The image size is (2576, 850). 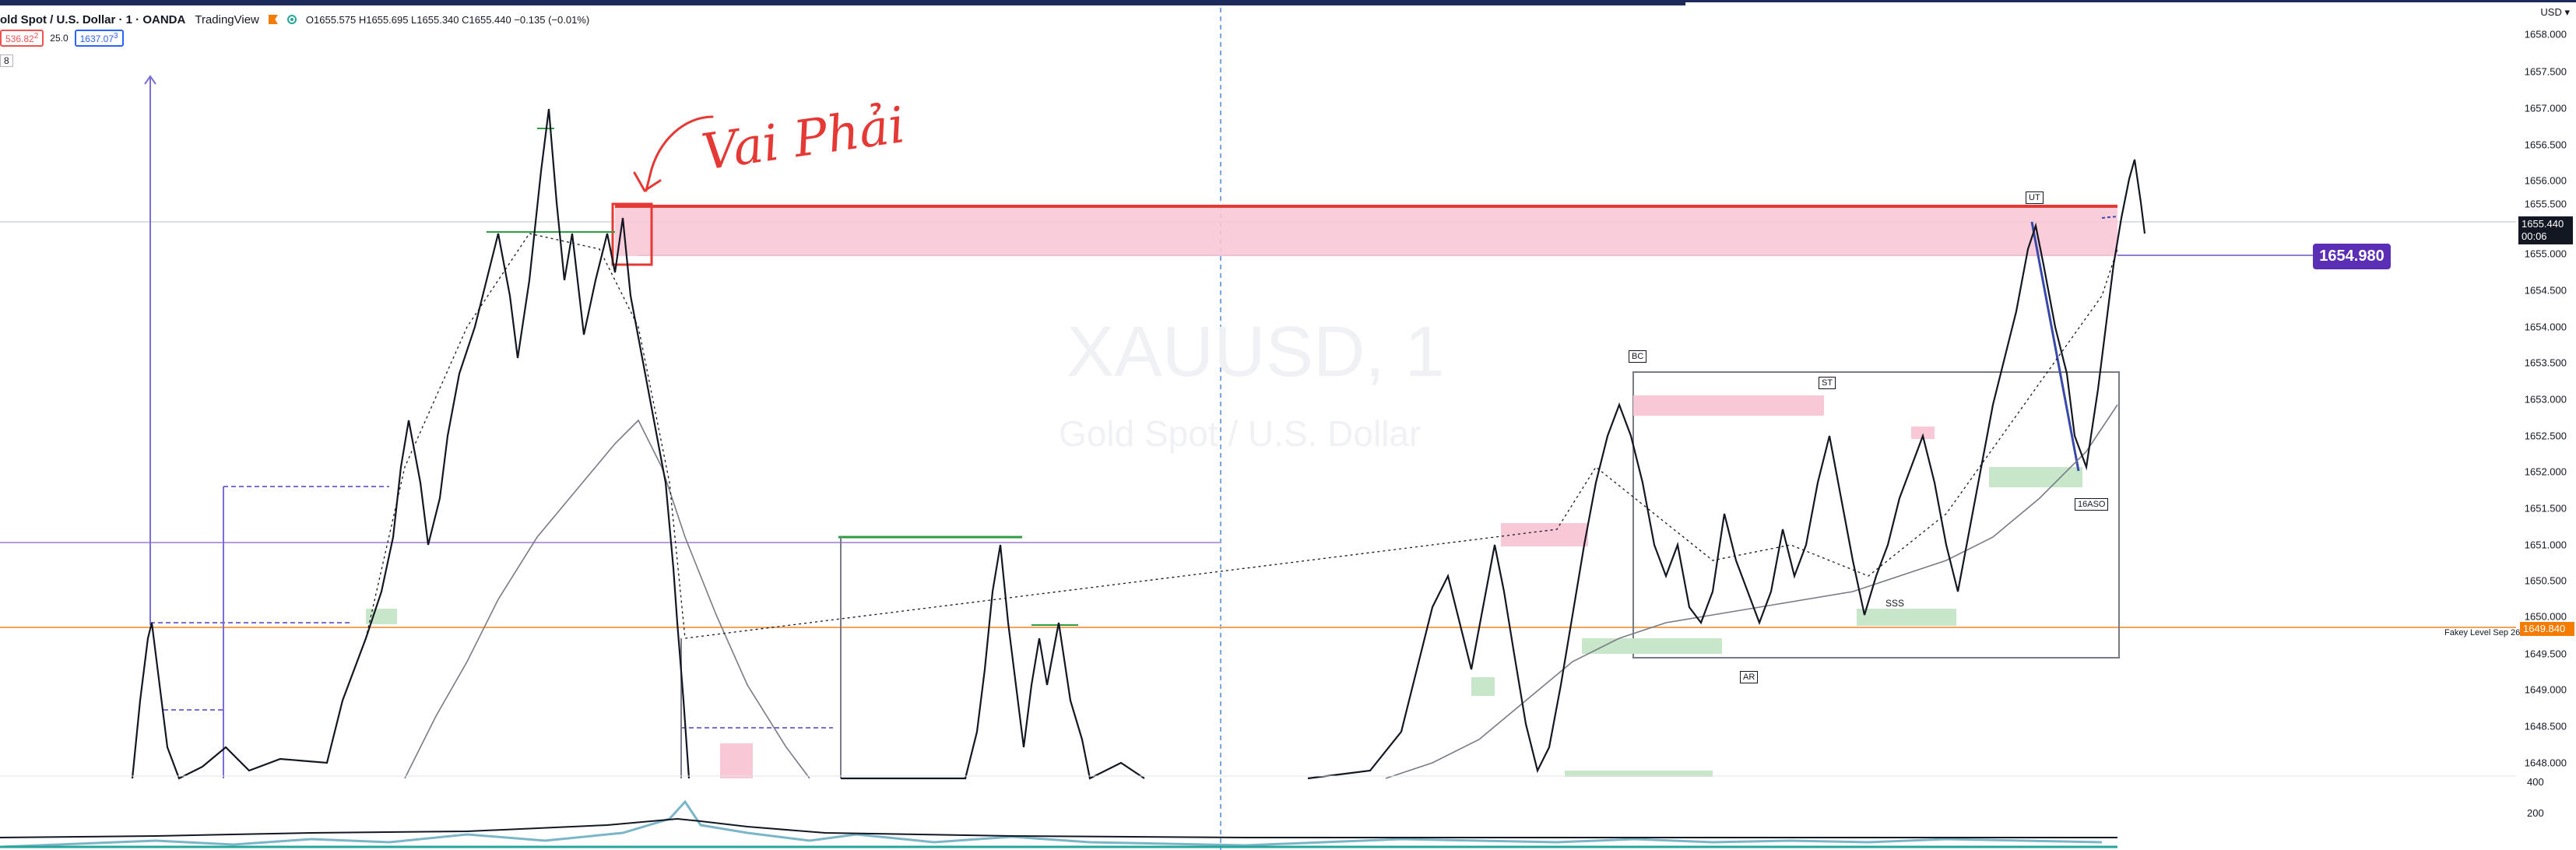 What do you see at coordinates (2545, 145) in the screenshot?
I see `tick: 1656.500` at bounding box center [2545, 145].